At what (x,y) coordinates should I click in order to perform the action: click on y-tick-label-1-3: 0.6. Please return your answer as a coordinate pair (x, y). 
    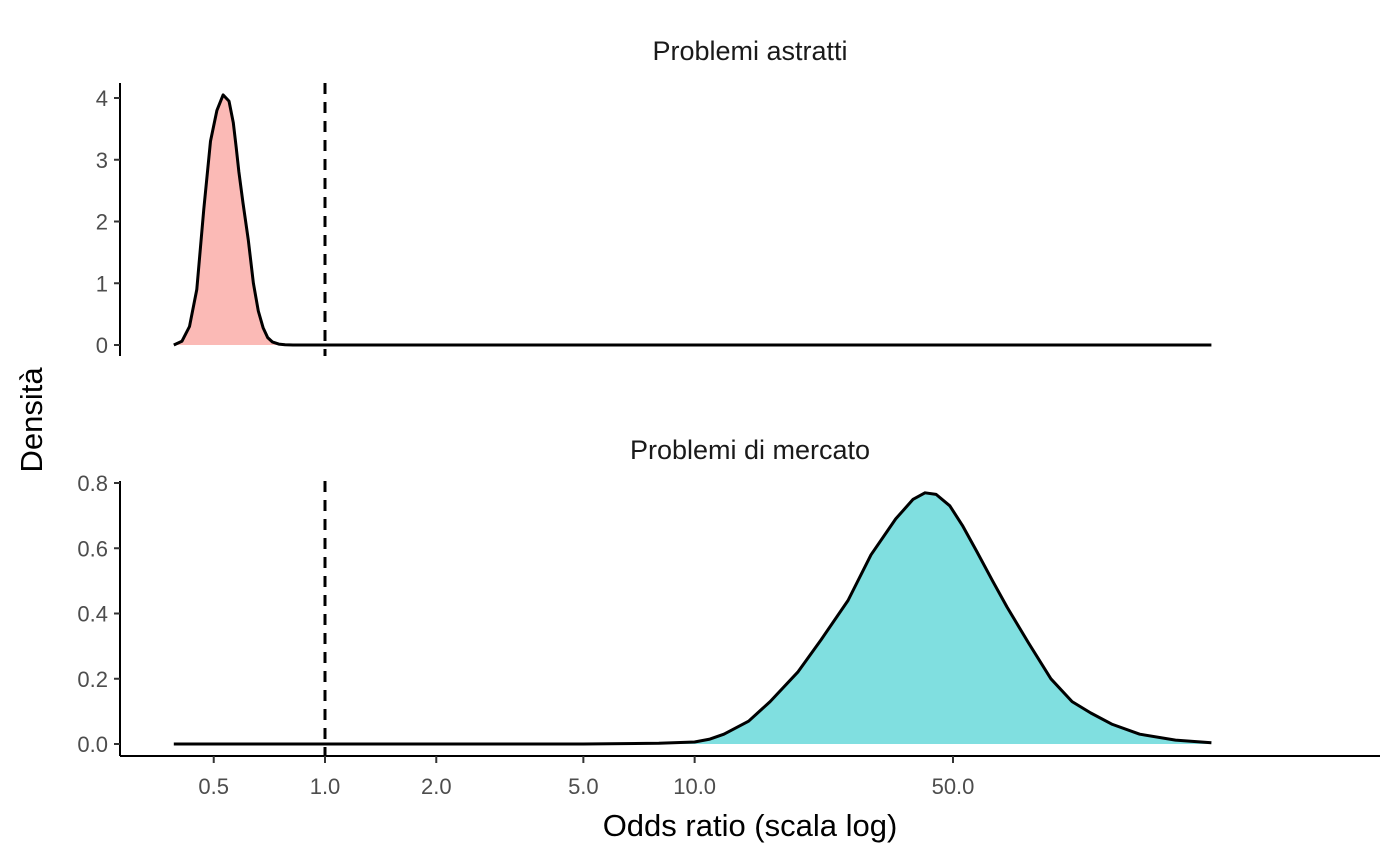
    Looking at the image, I should click on (92, 548).